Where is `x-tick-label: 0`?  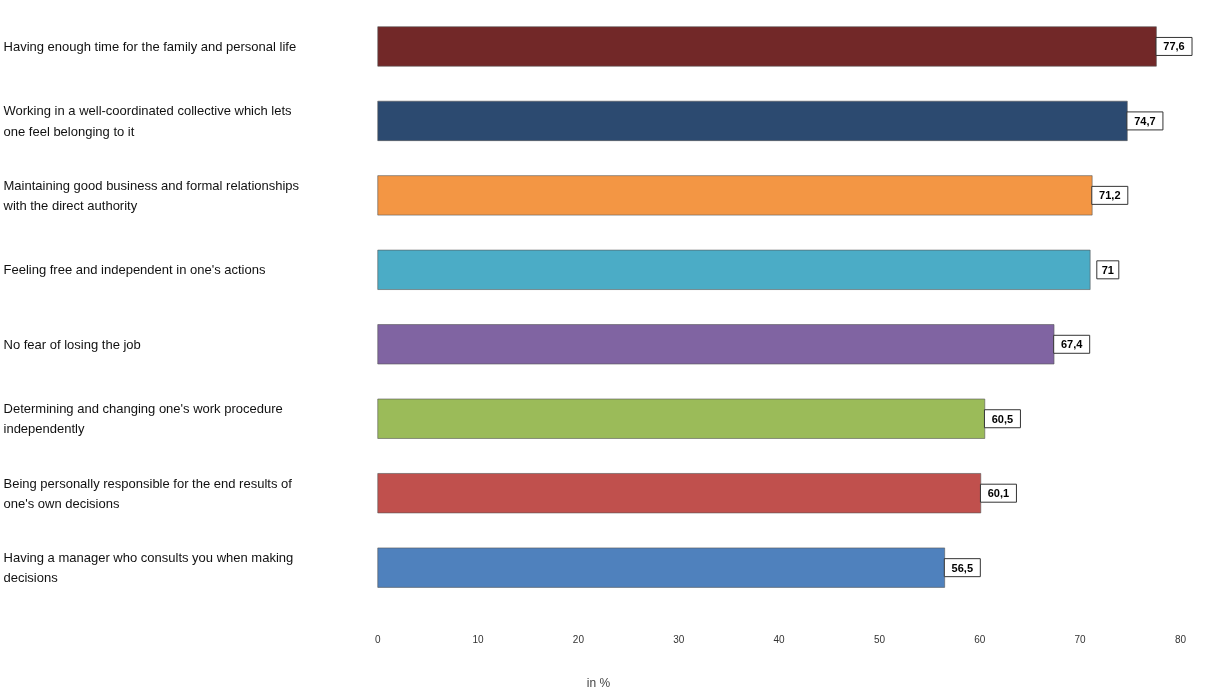
x-tick-label: 0 is located at coordinates (377, 639).